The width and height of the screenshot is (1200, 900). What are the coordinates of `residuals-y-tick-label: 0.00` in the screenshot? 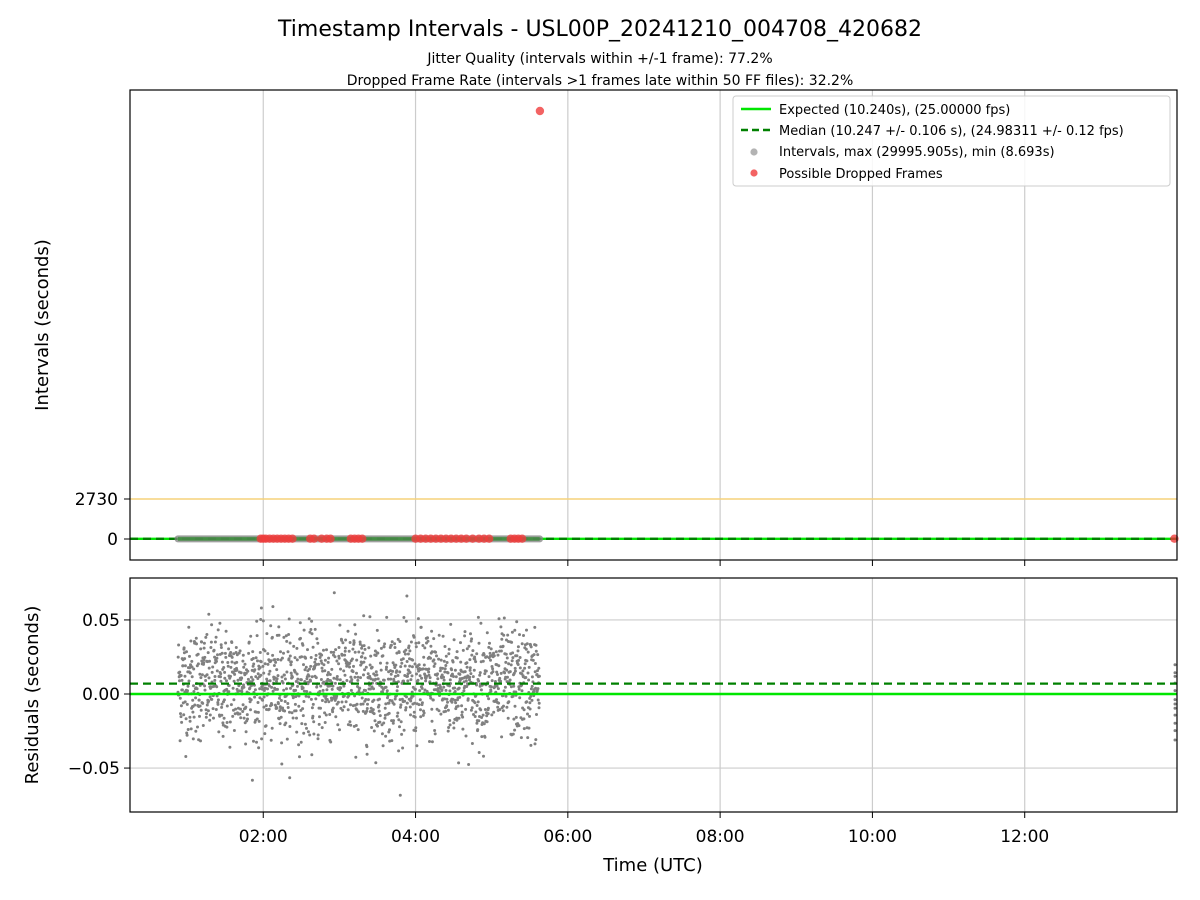 It's located at (101, 695).